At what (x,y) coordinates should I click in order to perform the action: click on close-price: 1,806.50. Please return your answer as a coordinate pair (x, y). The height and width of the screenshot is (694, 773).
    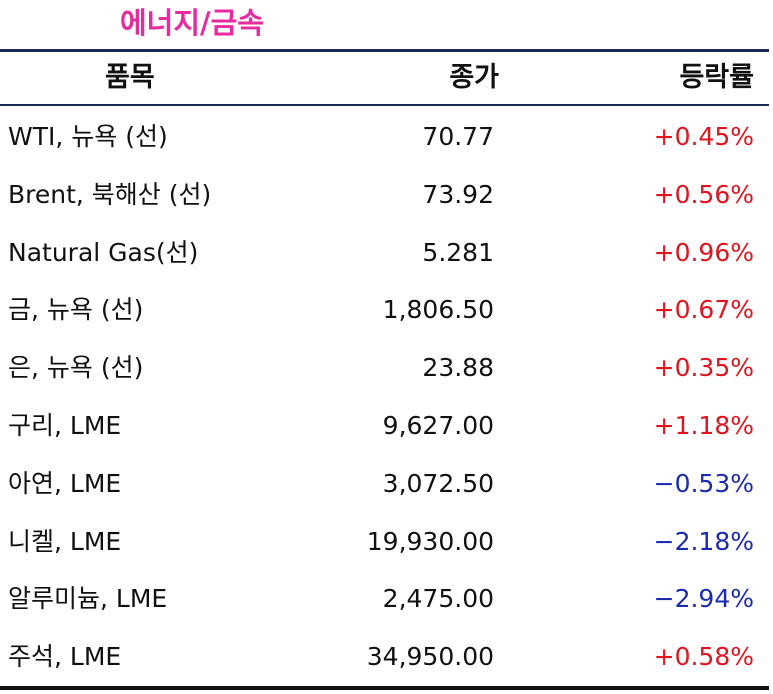
    Looking at the image, I should click on (438, 310).